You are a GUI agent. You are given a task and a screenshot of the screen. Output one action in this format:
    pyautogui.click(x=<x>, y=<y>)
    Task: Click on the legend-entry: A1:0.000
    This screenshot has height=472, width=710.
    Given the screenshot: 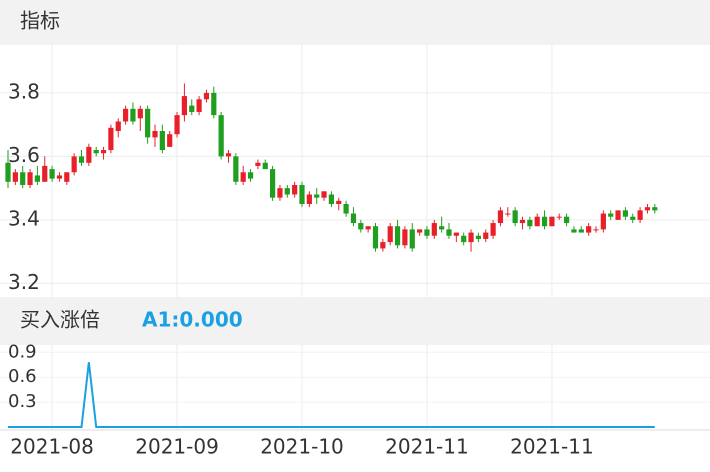 What is the action you would take?
    pyautogui.click(x=192, y=320)
    